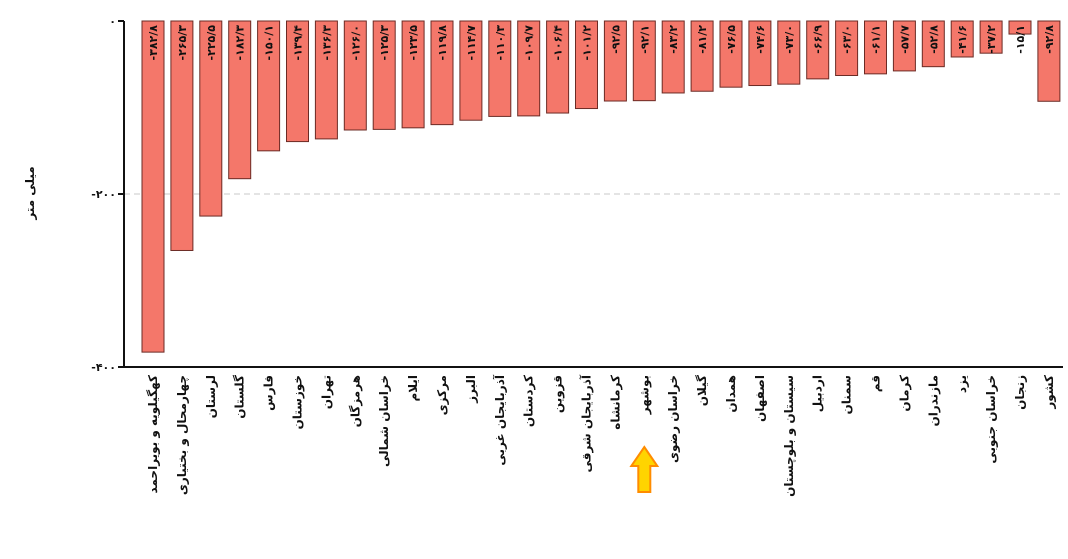 This screenshot has height=559, width=1068. I want to click on x-tick-label: بوشهر, so click(644, 395).